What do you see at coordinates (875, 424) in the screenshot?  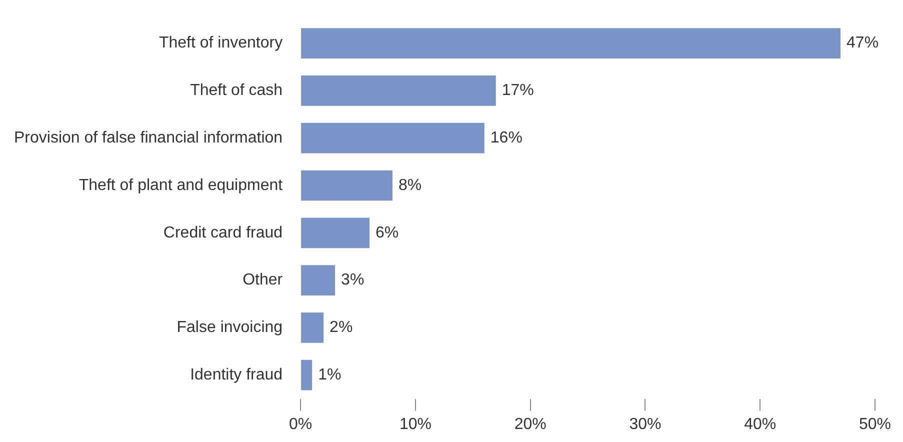 I see `x-tick-label: 50%` at bounding box center [875, 424].